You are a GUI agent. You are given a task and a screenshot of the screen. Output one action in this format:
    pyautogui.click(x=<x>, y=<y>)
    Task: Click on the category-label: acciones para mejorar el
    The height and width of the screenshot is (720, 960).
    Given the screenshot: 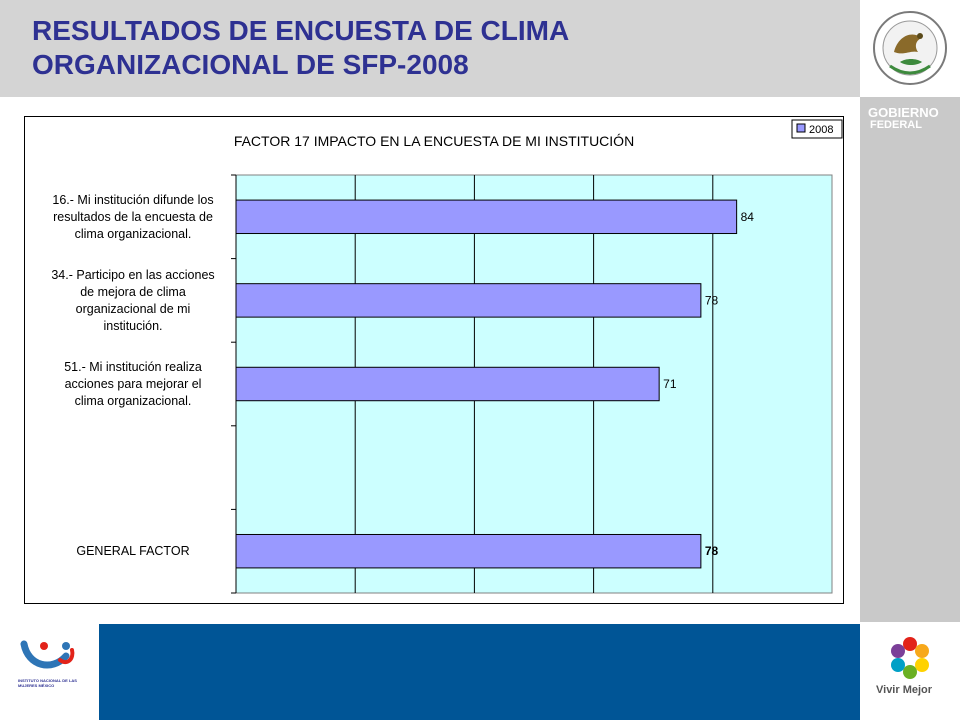 What is the action you would take?
    pyautogui.click(x=133, y=384)
    